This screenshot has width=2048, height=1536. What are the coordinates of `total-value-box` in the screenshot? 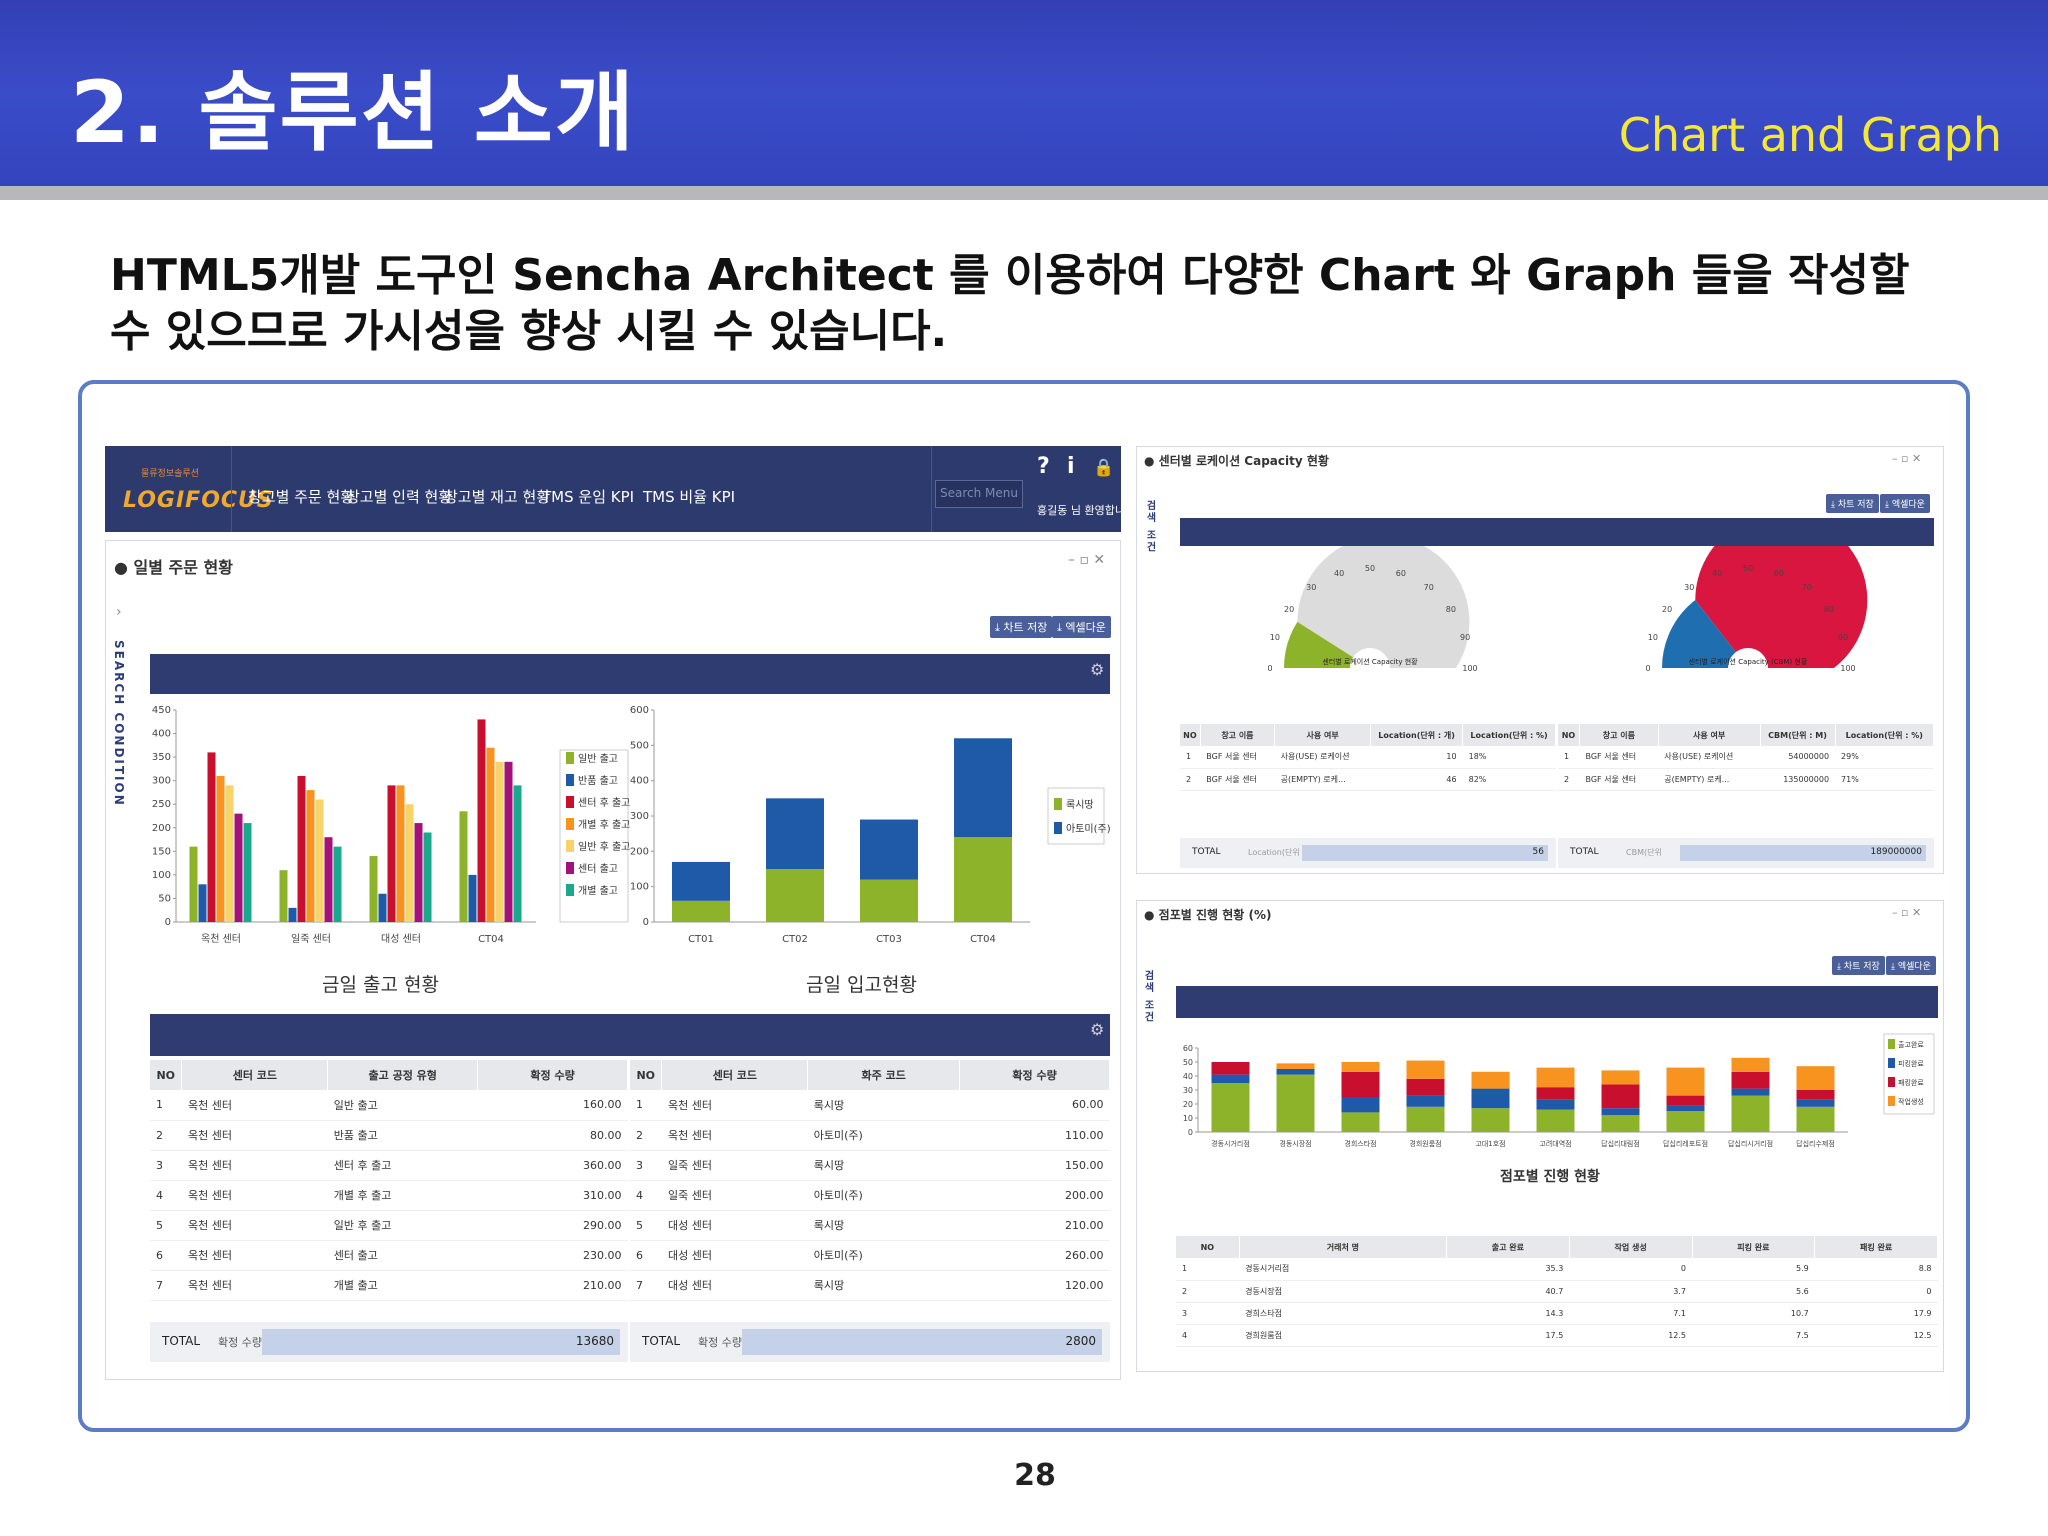 It's located at (1425, 853).